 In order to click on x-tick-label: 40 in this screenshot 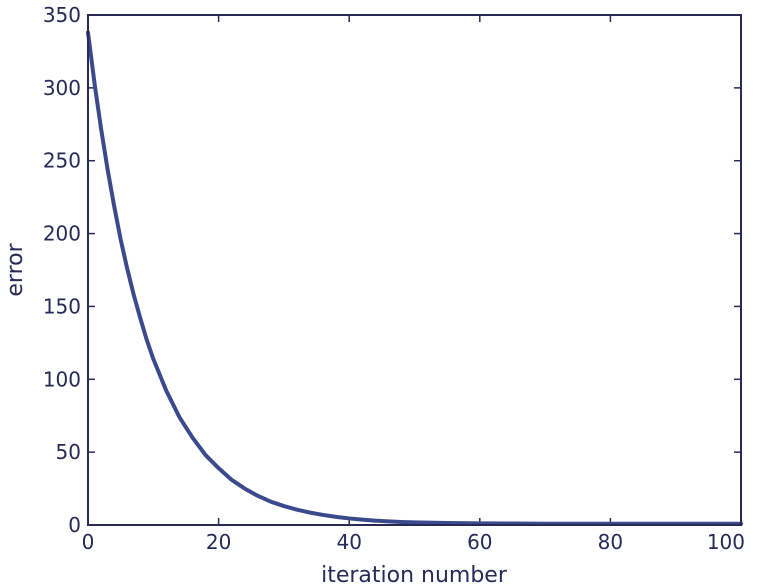, I will do `click(348, 542)`.